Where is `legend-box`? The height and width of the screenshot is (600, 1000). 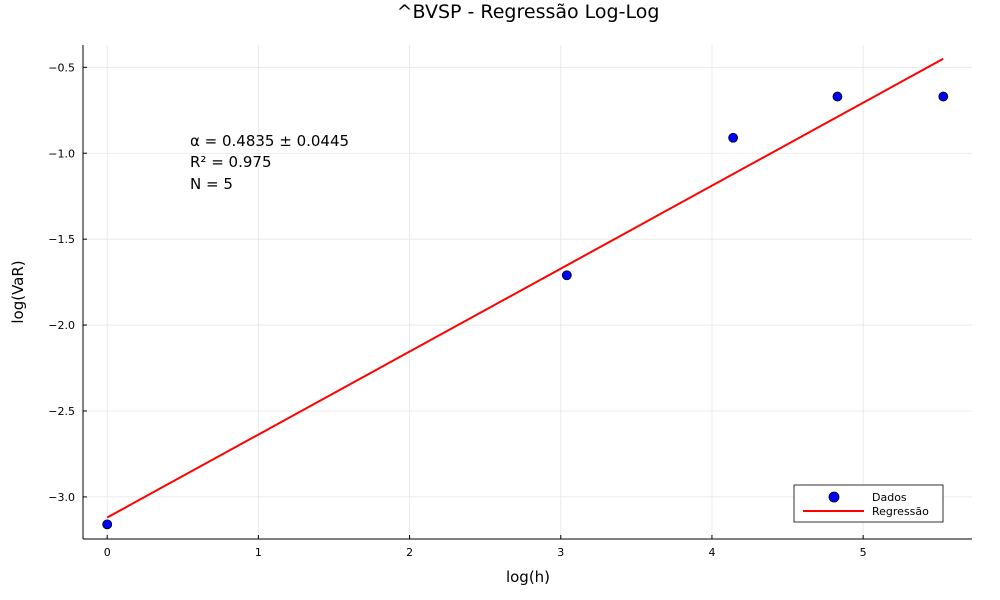 legend-box is located at coordinates (868, 503).